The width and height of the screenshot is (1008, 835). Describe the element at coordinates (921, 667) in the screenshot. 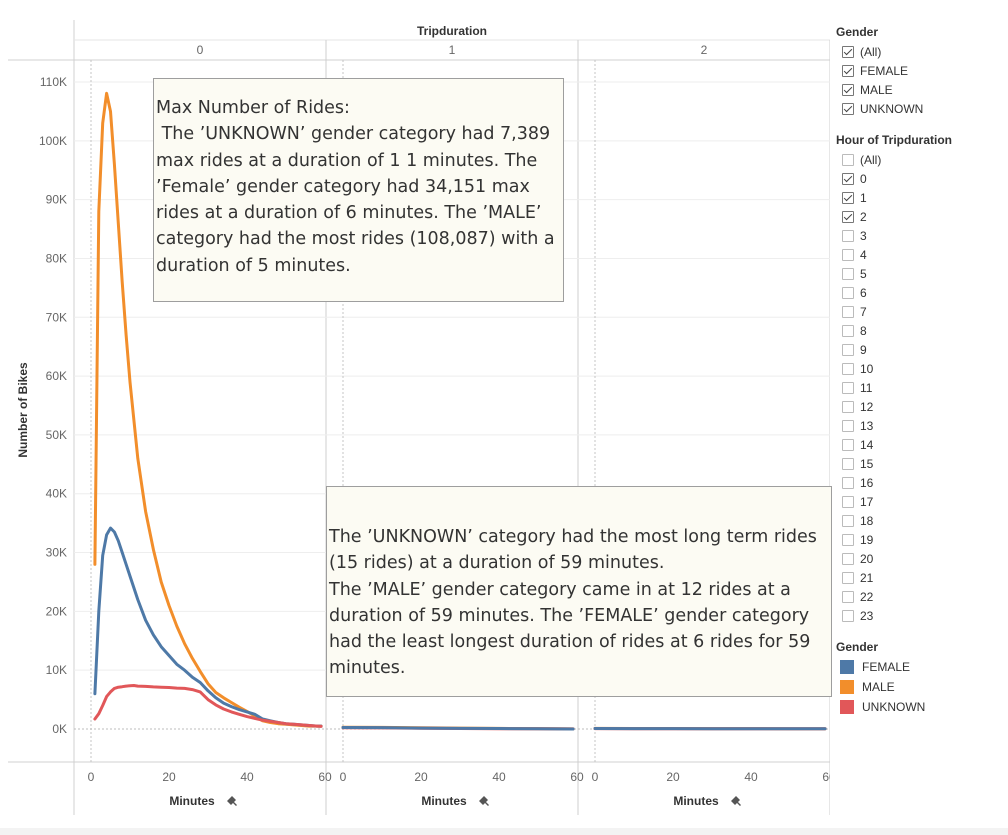

I see `legend-item: FEMALE` at that location.